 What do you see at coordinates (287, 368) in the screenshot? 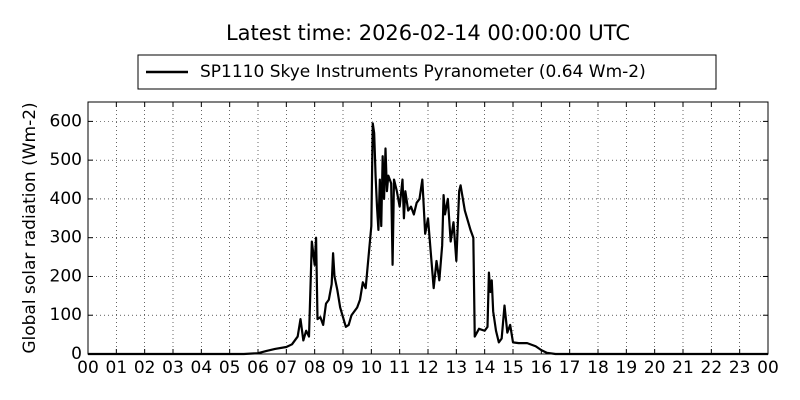
I see `x-tick-label: 07` at bounding box center [287, 368].